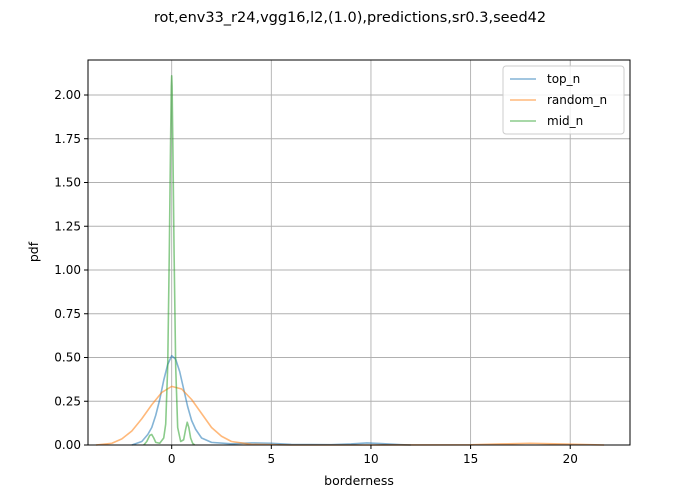  I want to click on y-tick-label: 1.75, so click(67, 139).